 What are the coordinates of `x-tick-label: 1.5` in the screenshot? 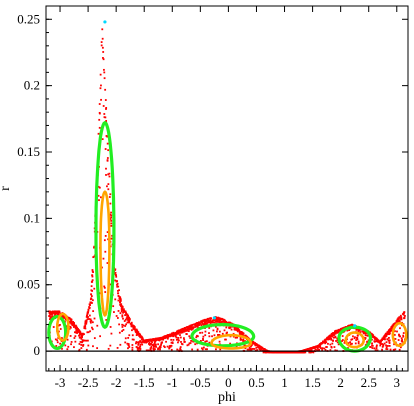 It's located at (312, 382).